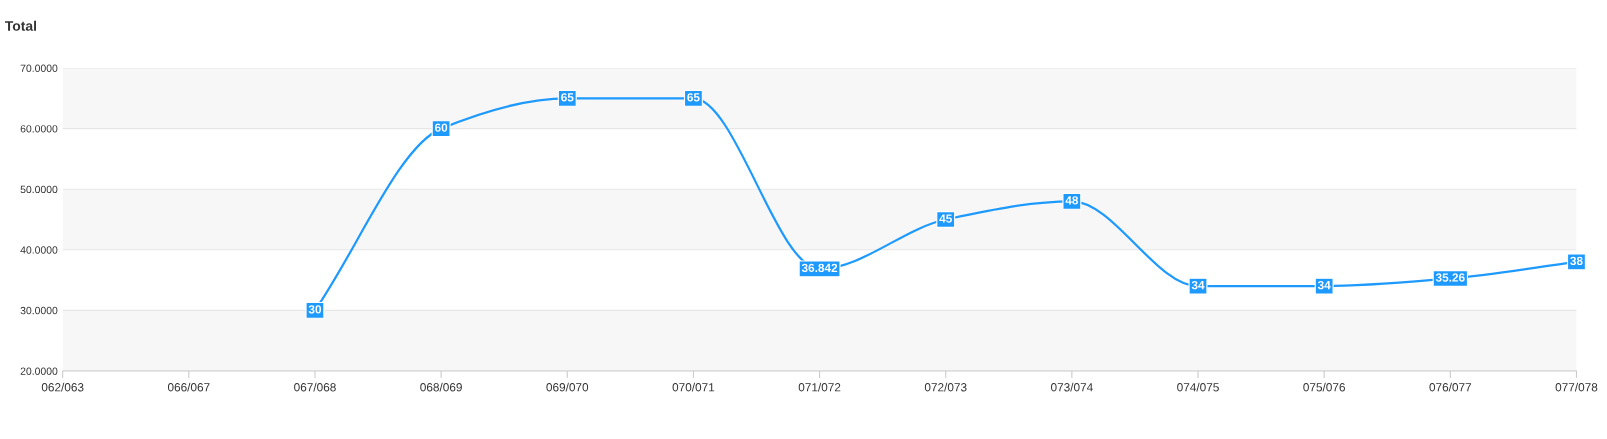 Image resolution: width=1607 pixels, height=439 pixels. I want to click on x-tick-label: 070/071, so click(693, 387).